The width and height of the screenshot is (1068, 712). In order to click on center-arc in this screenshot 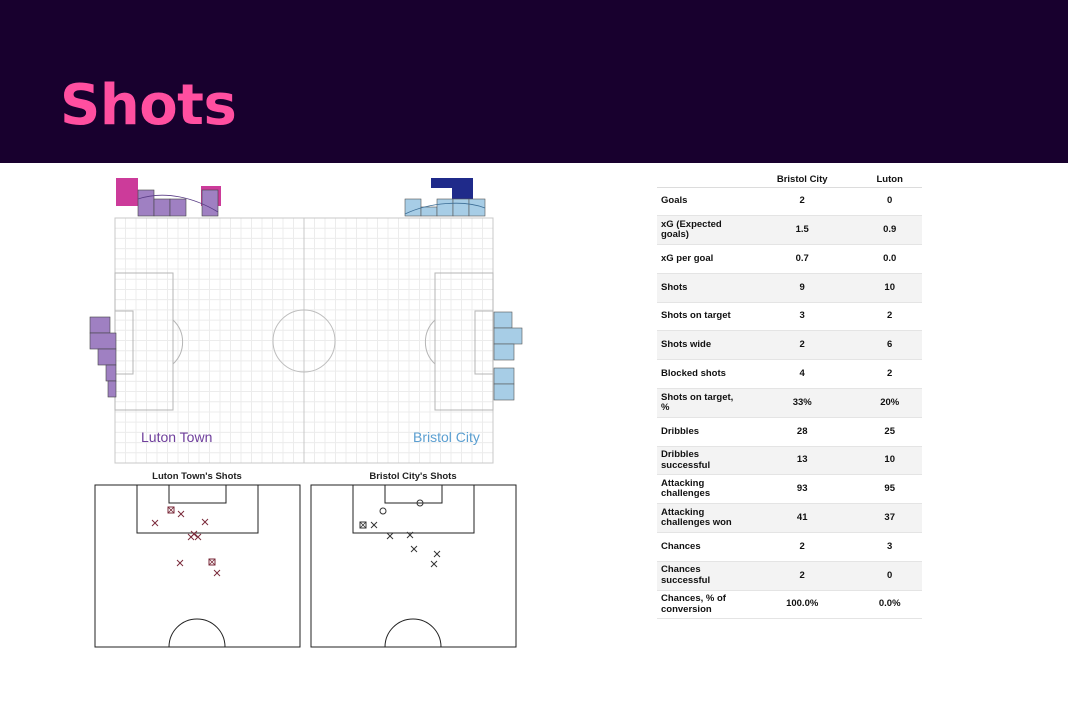, I will do `click(197, 633)`.